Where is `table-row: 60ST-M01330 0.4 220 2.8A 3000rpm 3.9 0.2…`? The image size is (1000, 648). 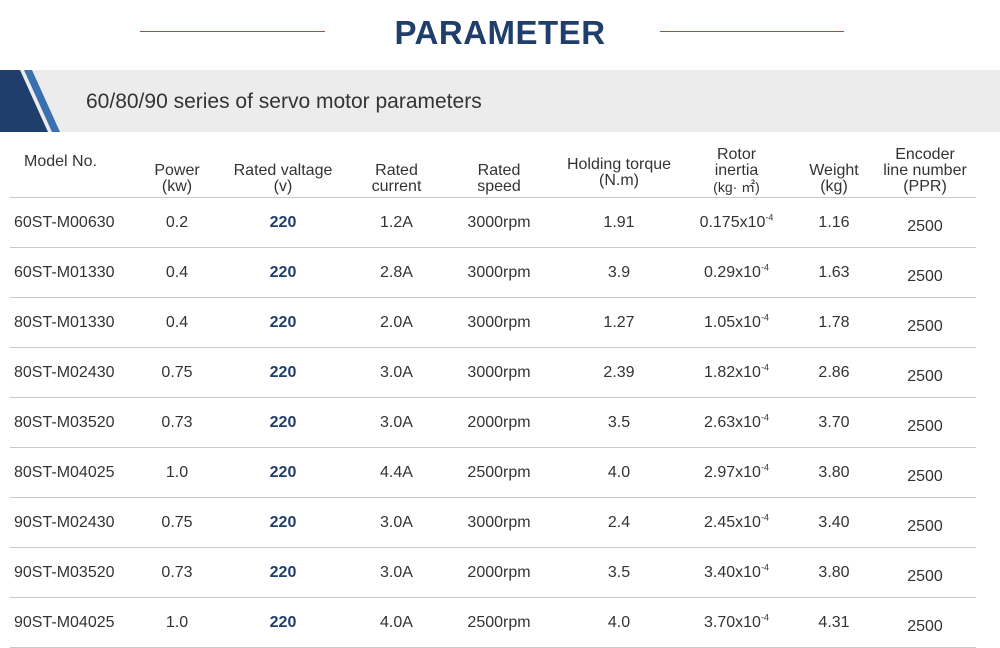
table-row: 60ST-M01330 0.4 220 2.8A 3000rpm 3.9 0.2… is located at coordinates (493, 272).